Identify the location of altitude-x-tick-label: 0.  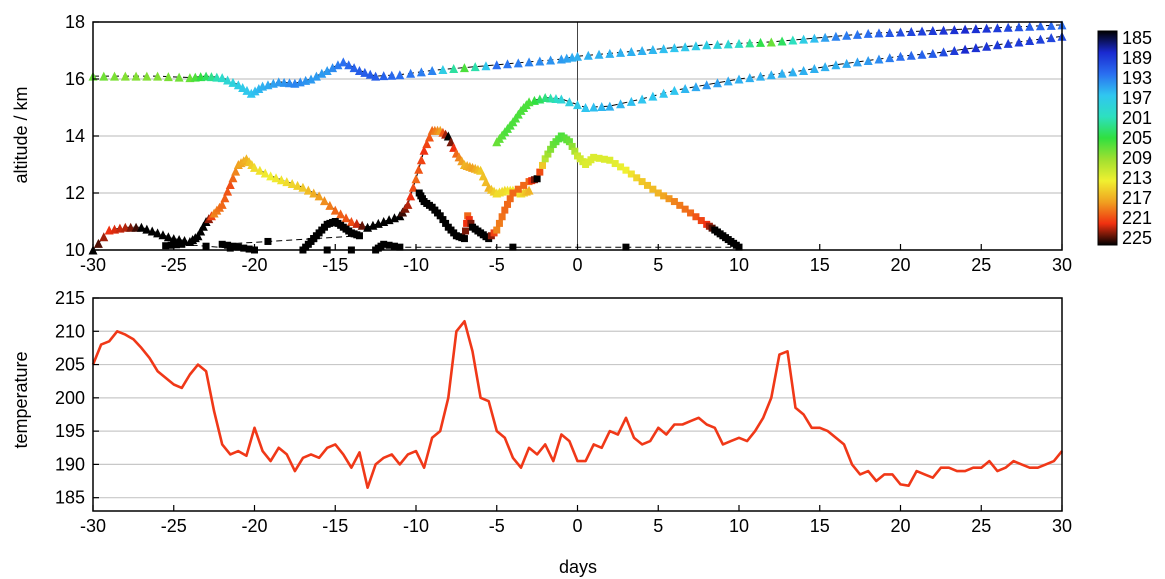
(577, 265).